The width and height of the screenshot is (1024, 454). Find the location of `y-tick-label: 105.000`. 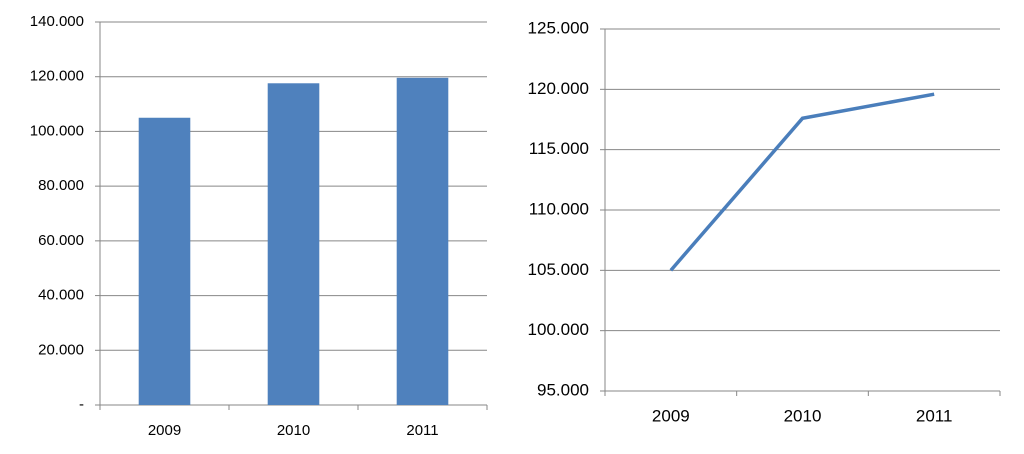

y-tick-label: 105.000 is located at coordinates (558, 269).